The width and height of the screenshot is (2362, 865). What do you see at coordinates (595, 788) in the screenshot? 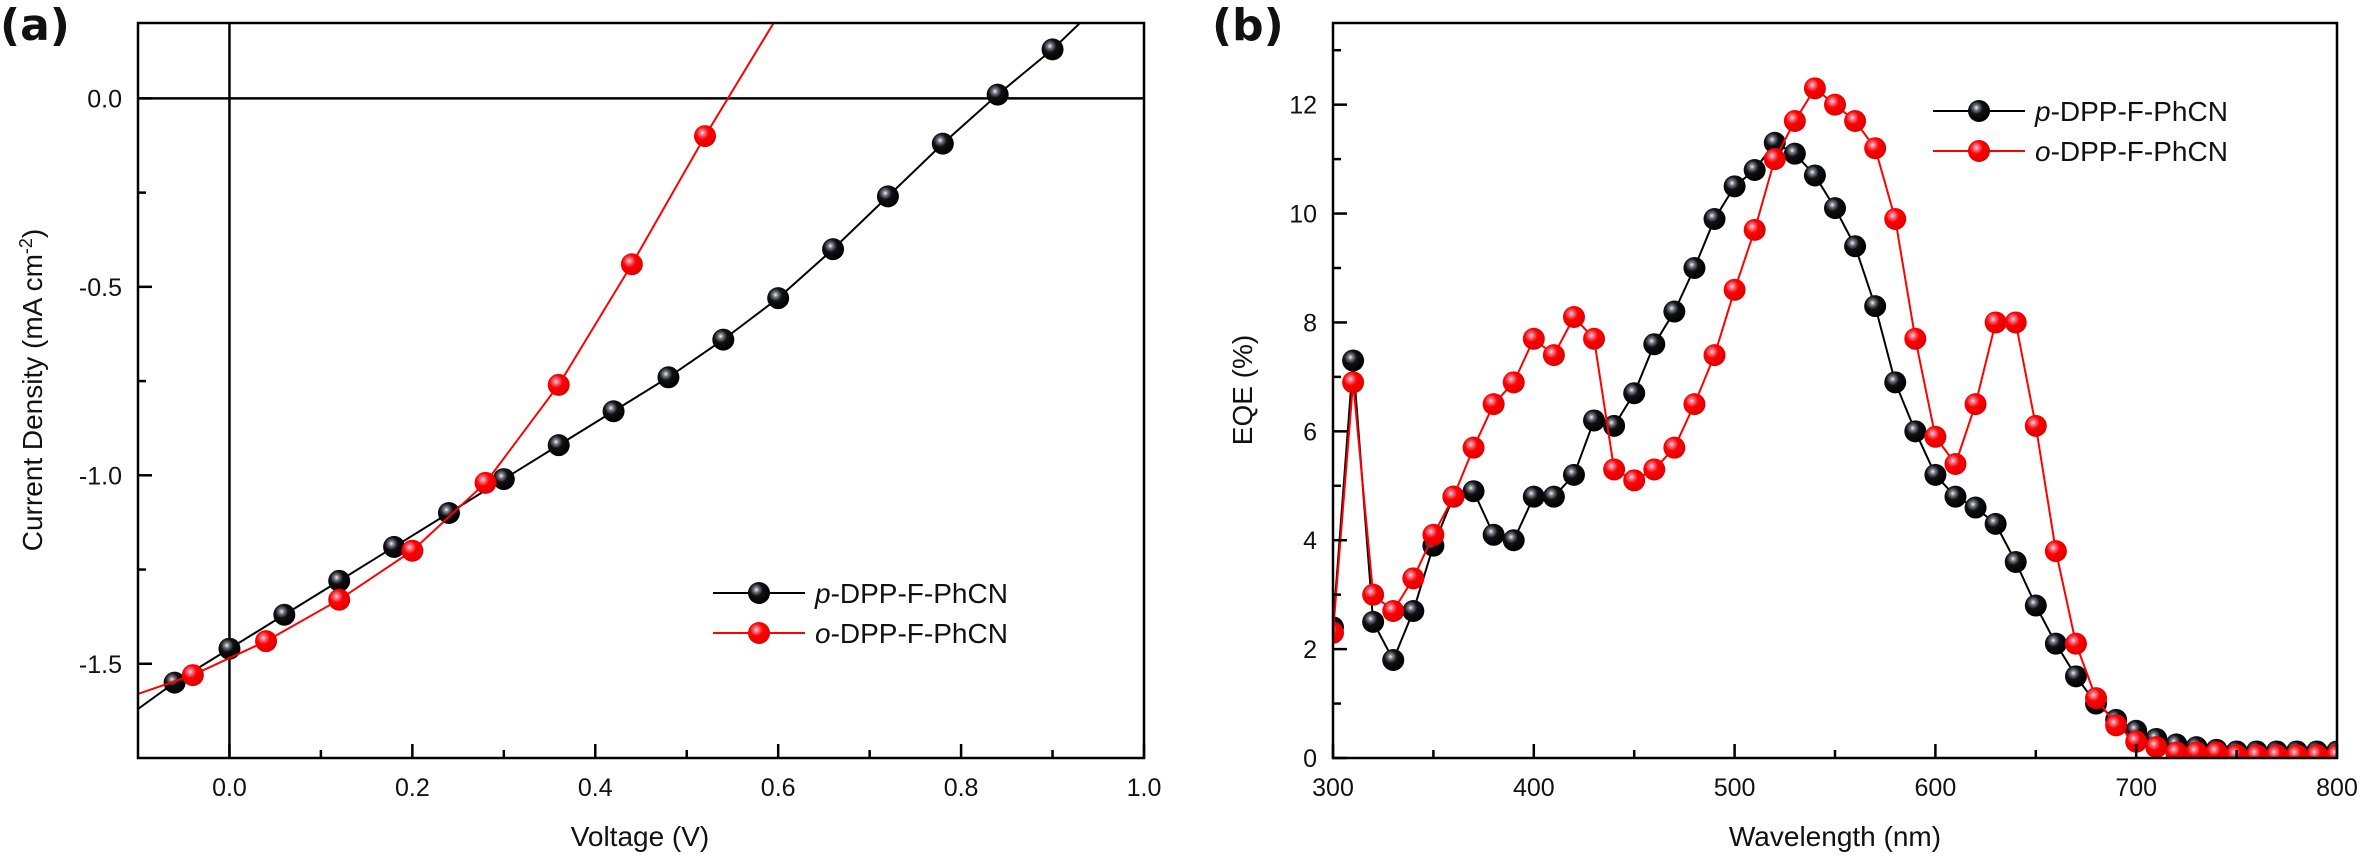
I see `x-tick-label: 0.4` at bounding box center [595, 788].